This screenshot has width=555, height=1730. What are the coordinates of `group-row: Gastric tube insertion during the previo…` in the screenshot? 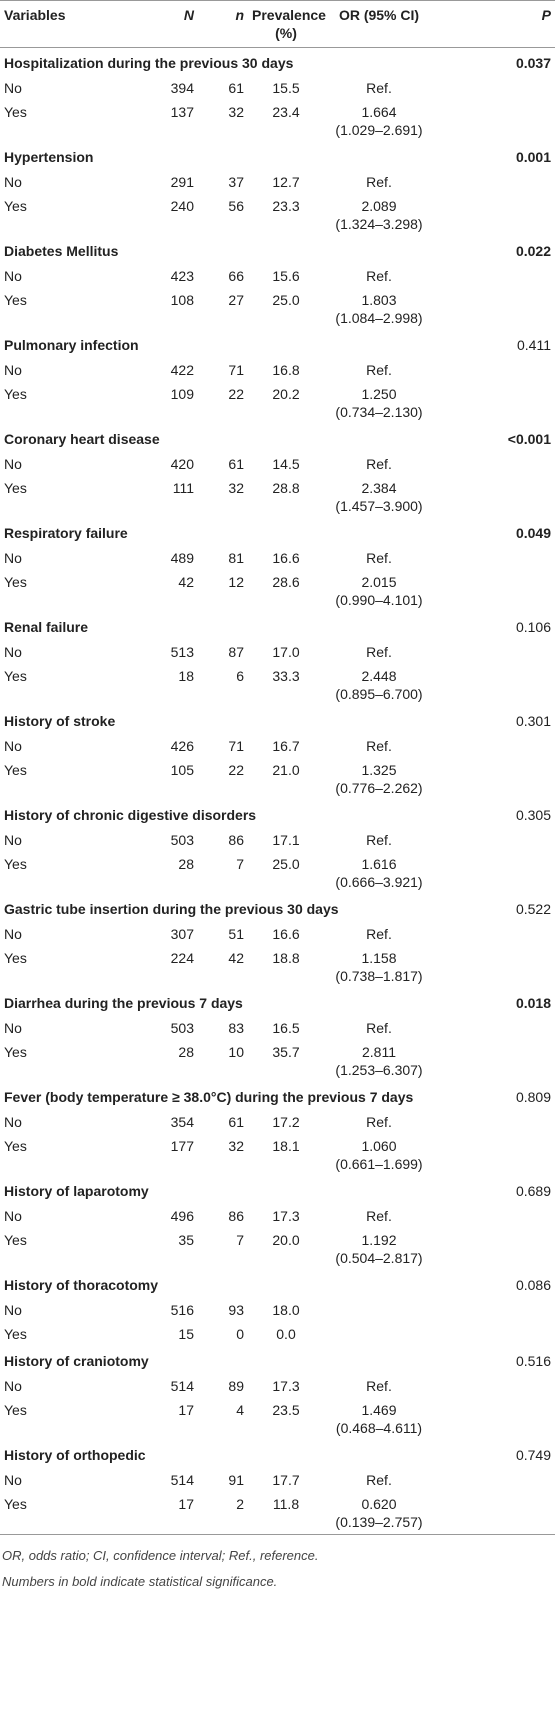 It's located at (277, 908).